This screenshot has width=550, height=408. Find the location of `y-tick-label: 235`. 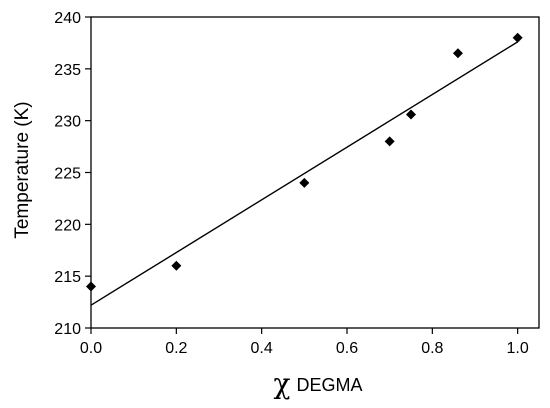

y-tick-label: 235 is located at coordinates (67, 70).